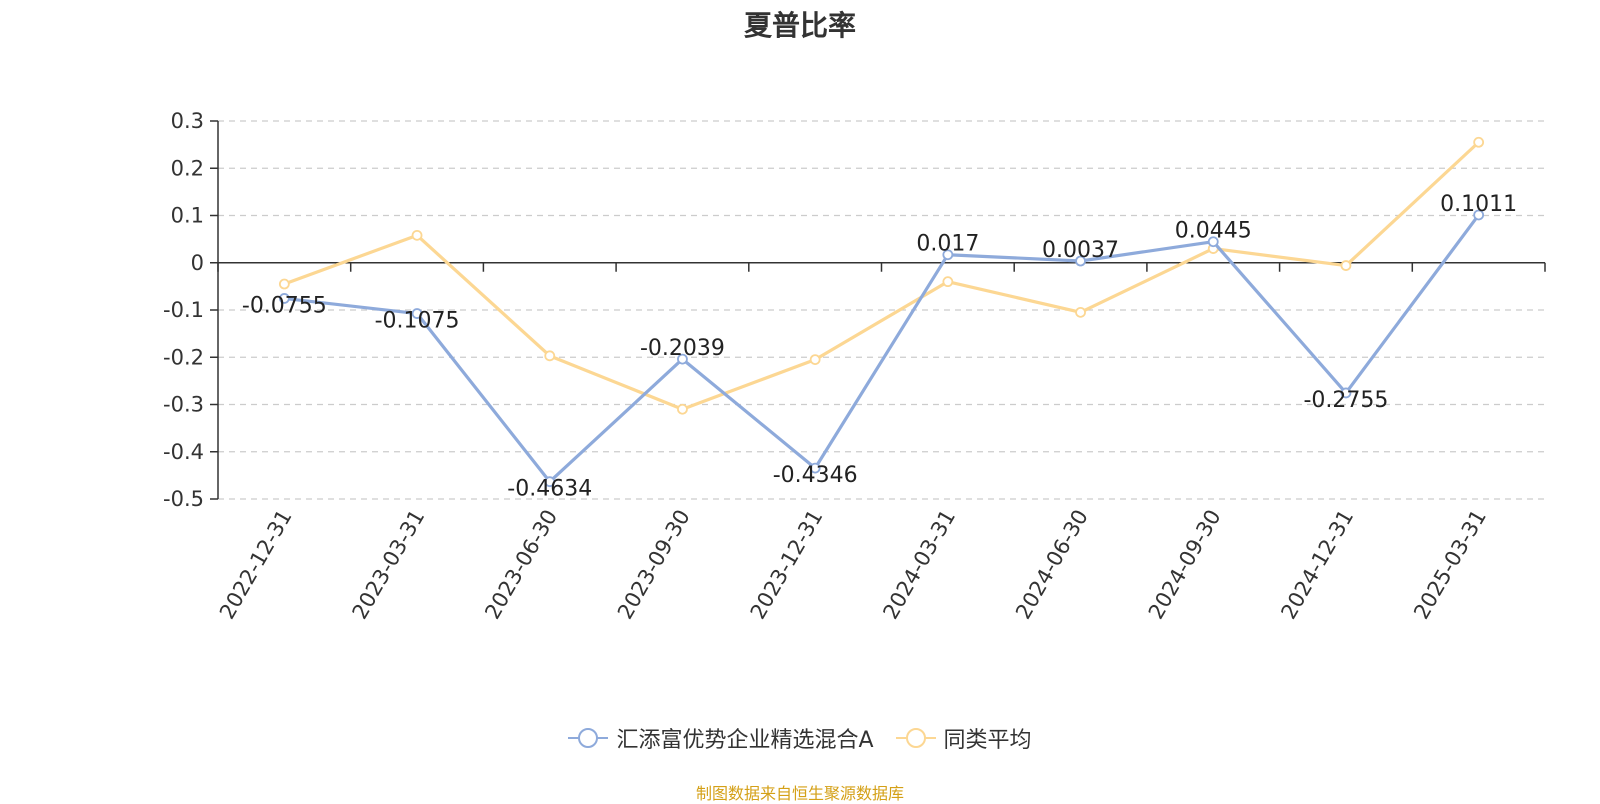 The width and height of the screenshot is (1600, 804). What do you see at coordinates (1213, 231) in the screenshot?
I see `data-label: 0.0445` at bounding box center [1213, 231].